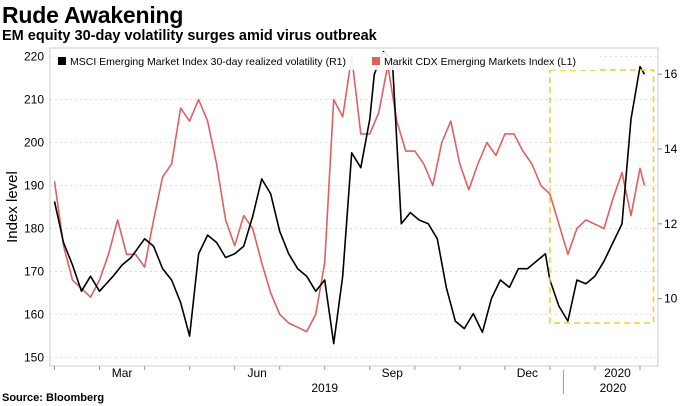 Image resolution: width=680 pixels, height=406 pixels. I want to click on legend-swatch-cdx, so click(376, 61).